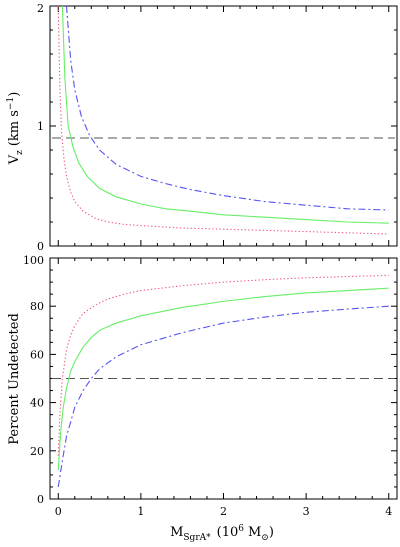 Image resolution: width=400 pixels, height=547 pixels. Describe the element at coordinates (37, 306) in the screenshot. I see `bottom-ytick-label: 80` at that location.